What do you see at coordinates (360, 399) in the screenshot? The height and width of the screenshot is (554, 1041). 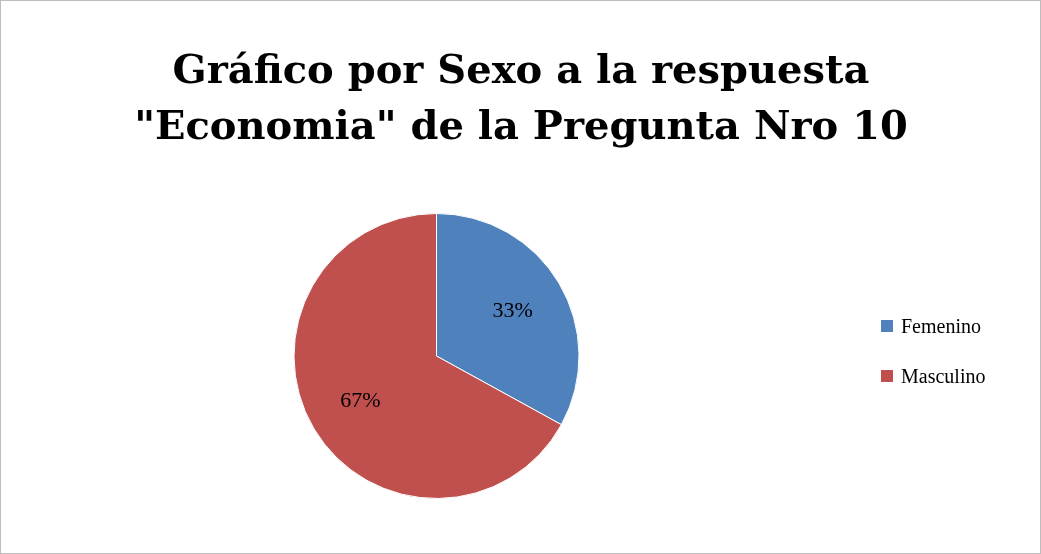 I see `data-label: 67%` at bounding box center [360, 399].